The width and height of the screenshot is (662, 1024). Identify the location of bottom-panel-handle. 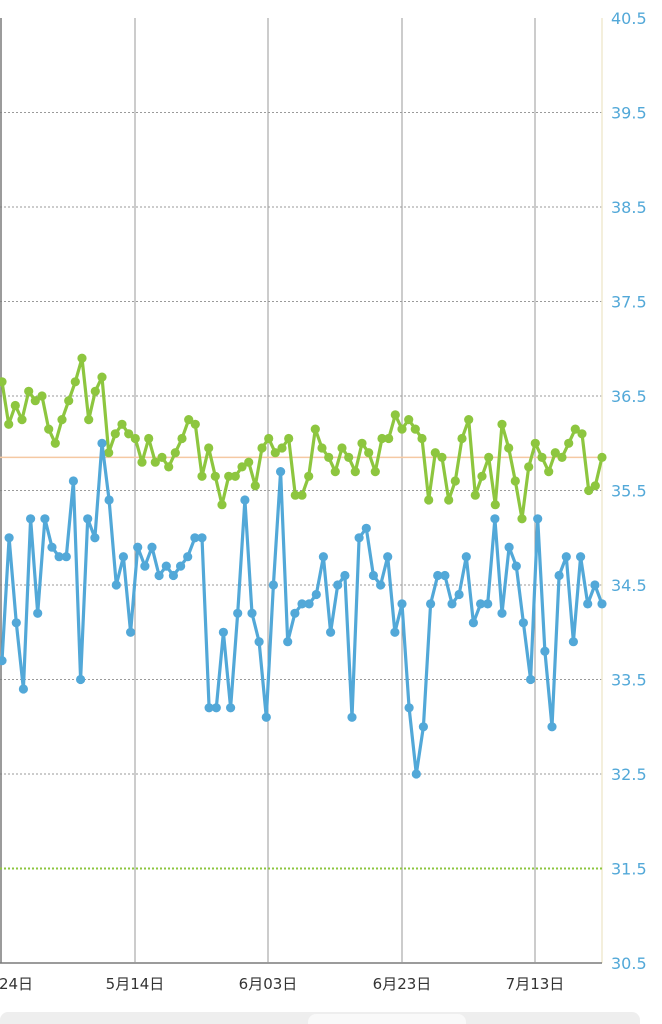
(387, 1019).